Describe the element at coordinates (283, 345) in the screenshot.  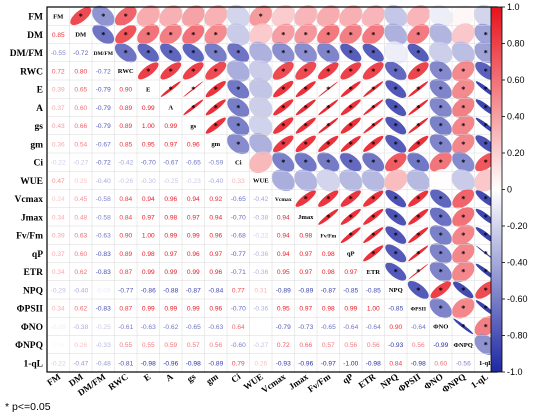
I see `correlation-value: 0.72` at that location.